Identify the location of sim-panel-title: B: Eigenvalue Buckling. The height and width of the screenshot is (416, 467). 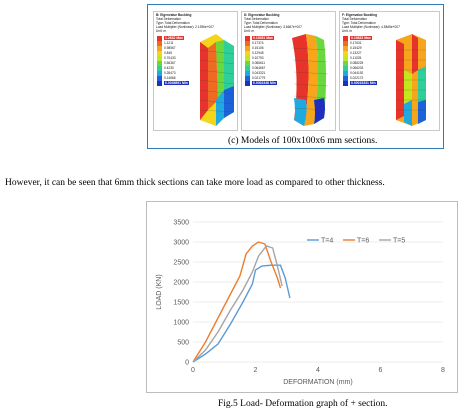
(174, 15).